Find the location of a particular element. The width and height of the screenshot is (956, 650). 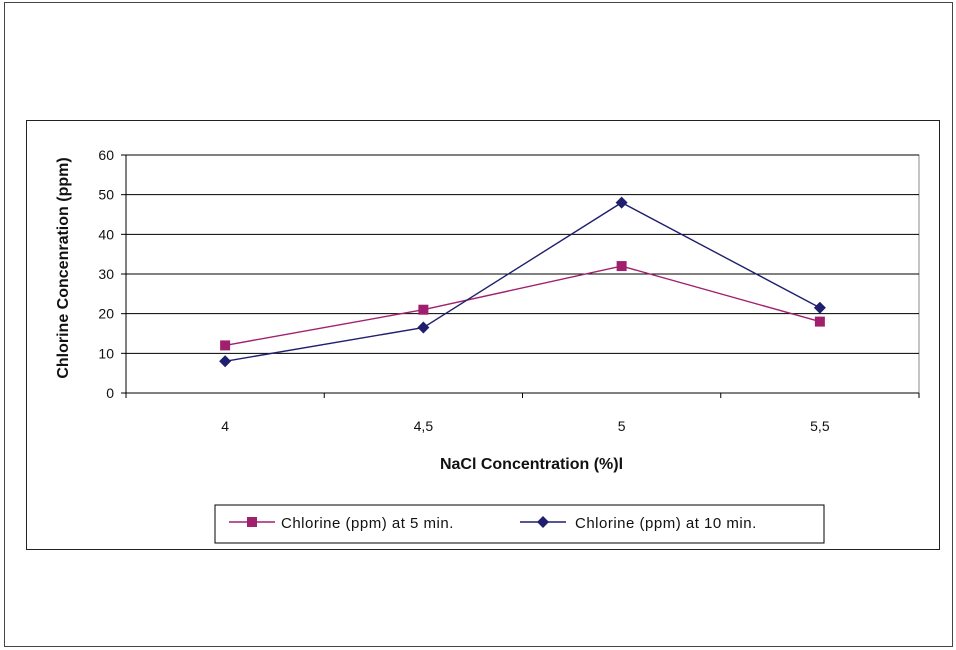

x-axis-title: NaCl Concentration (%)l is located at coordinates (531, 464).